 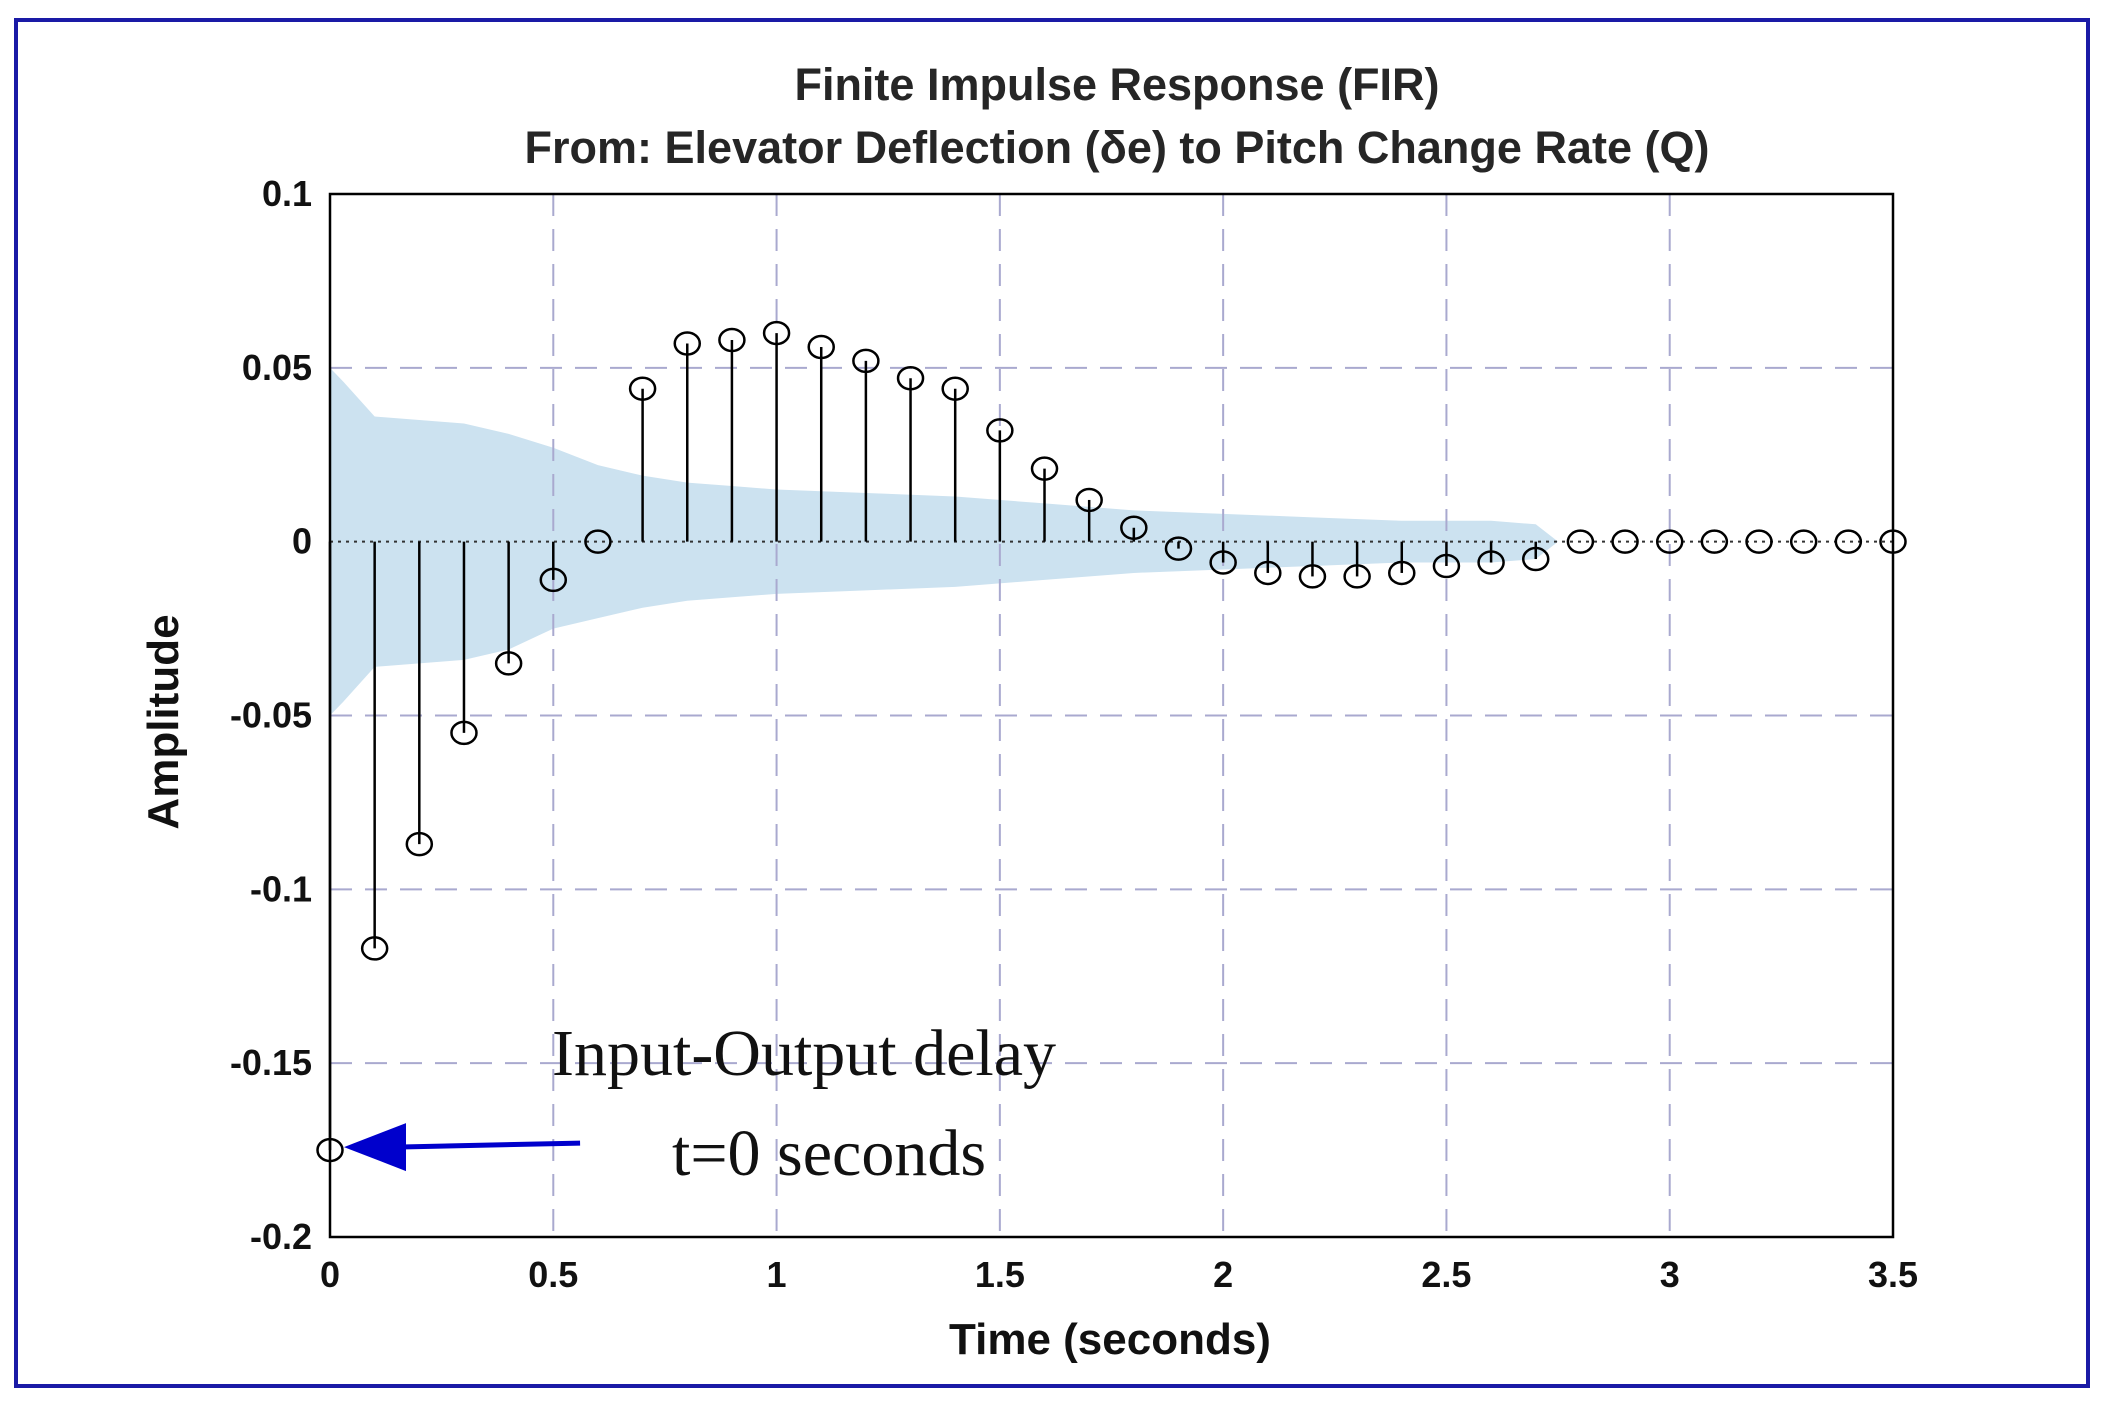 What do you see at coordinates (700, 1103) in the screenshot?
I see `annotation: Input-Output delay t=0 seconds` at bounding box center [700, 1103].